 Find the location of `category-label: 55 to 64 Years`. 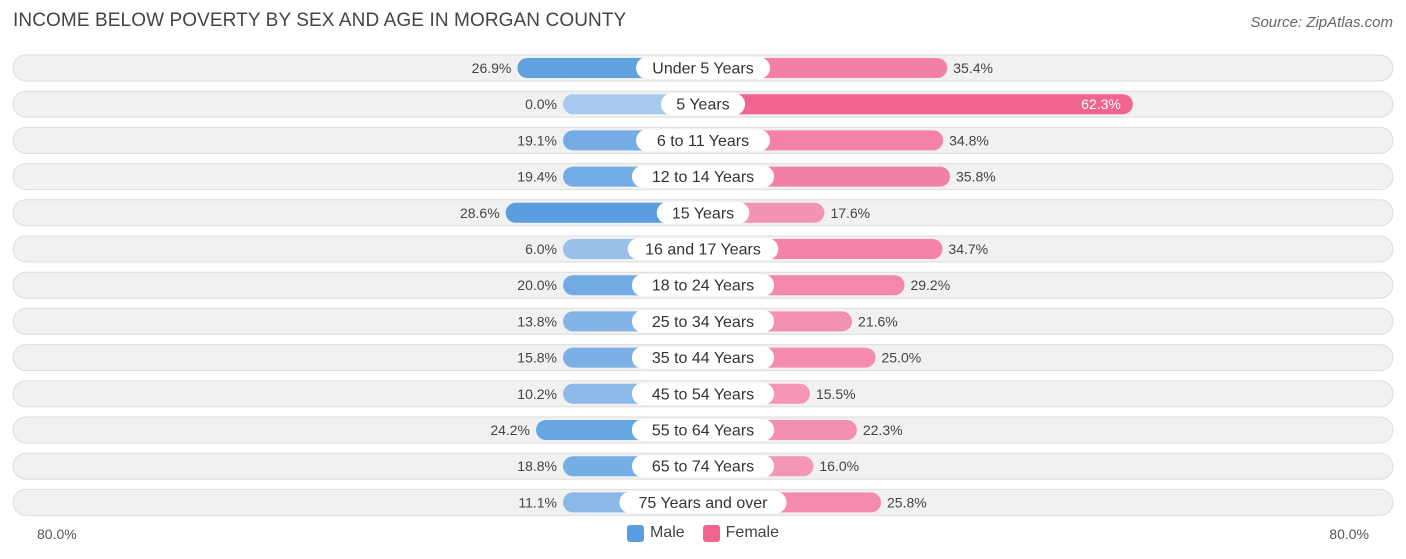

category-label: 55 to 64 Years is located at coordinates (703, 431).